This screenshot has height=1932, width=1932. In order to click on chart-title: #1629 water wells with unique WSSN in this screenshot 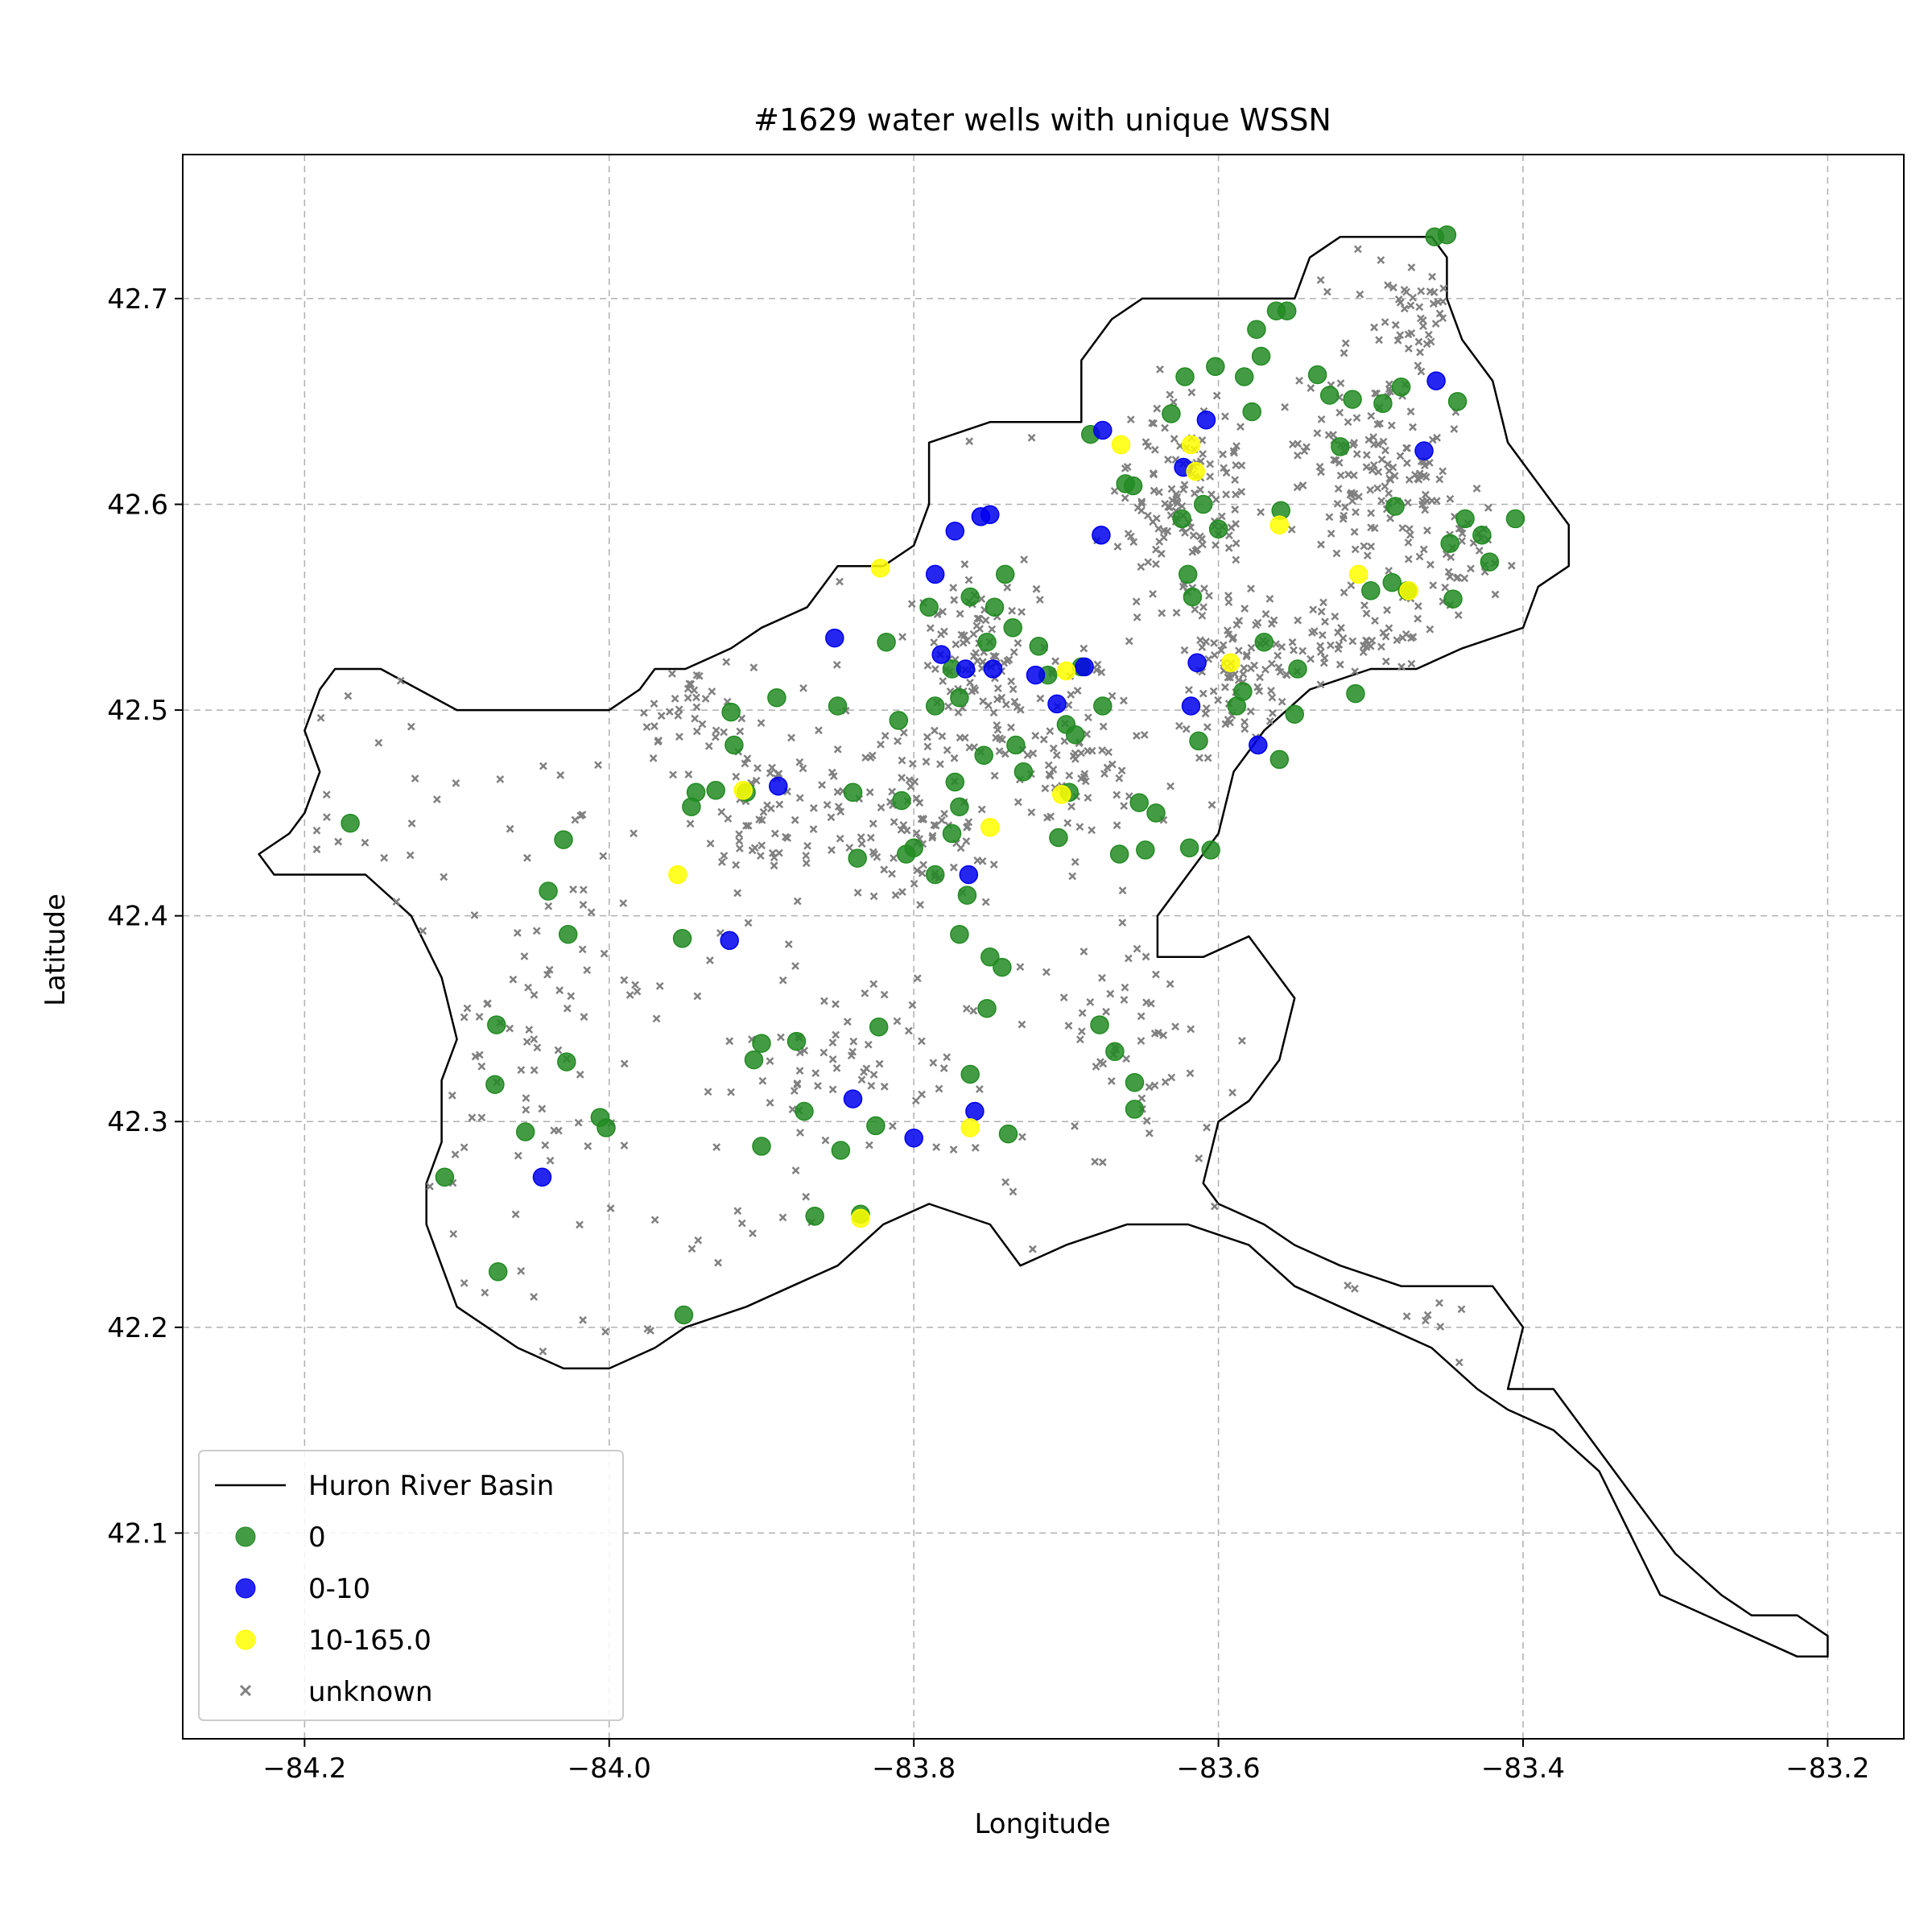, I will do `click(1042, 120)`.